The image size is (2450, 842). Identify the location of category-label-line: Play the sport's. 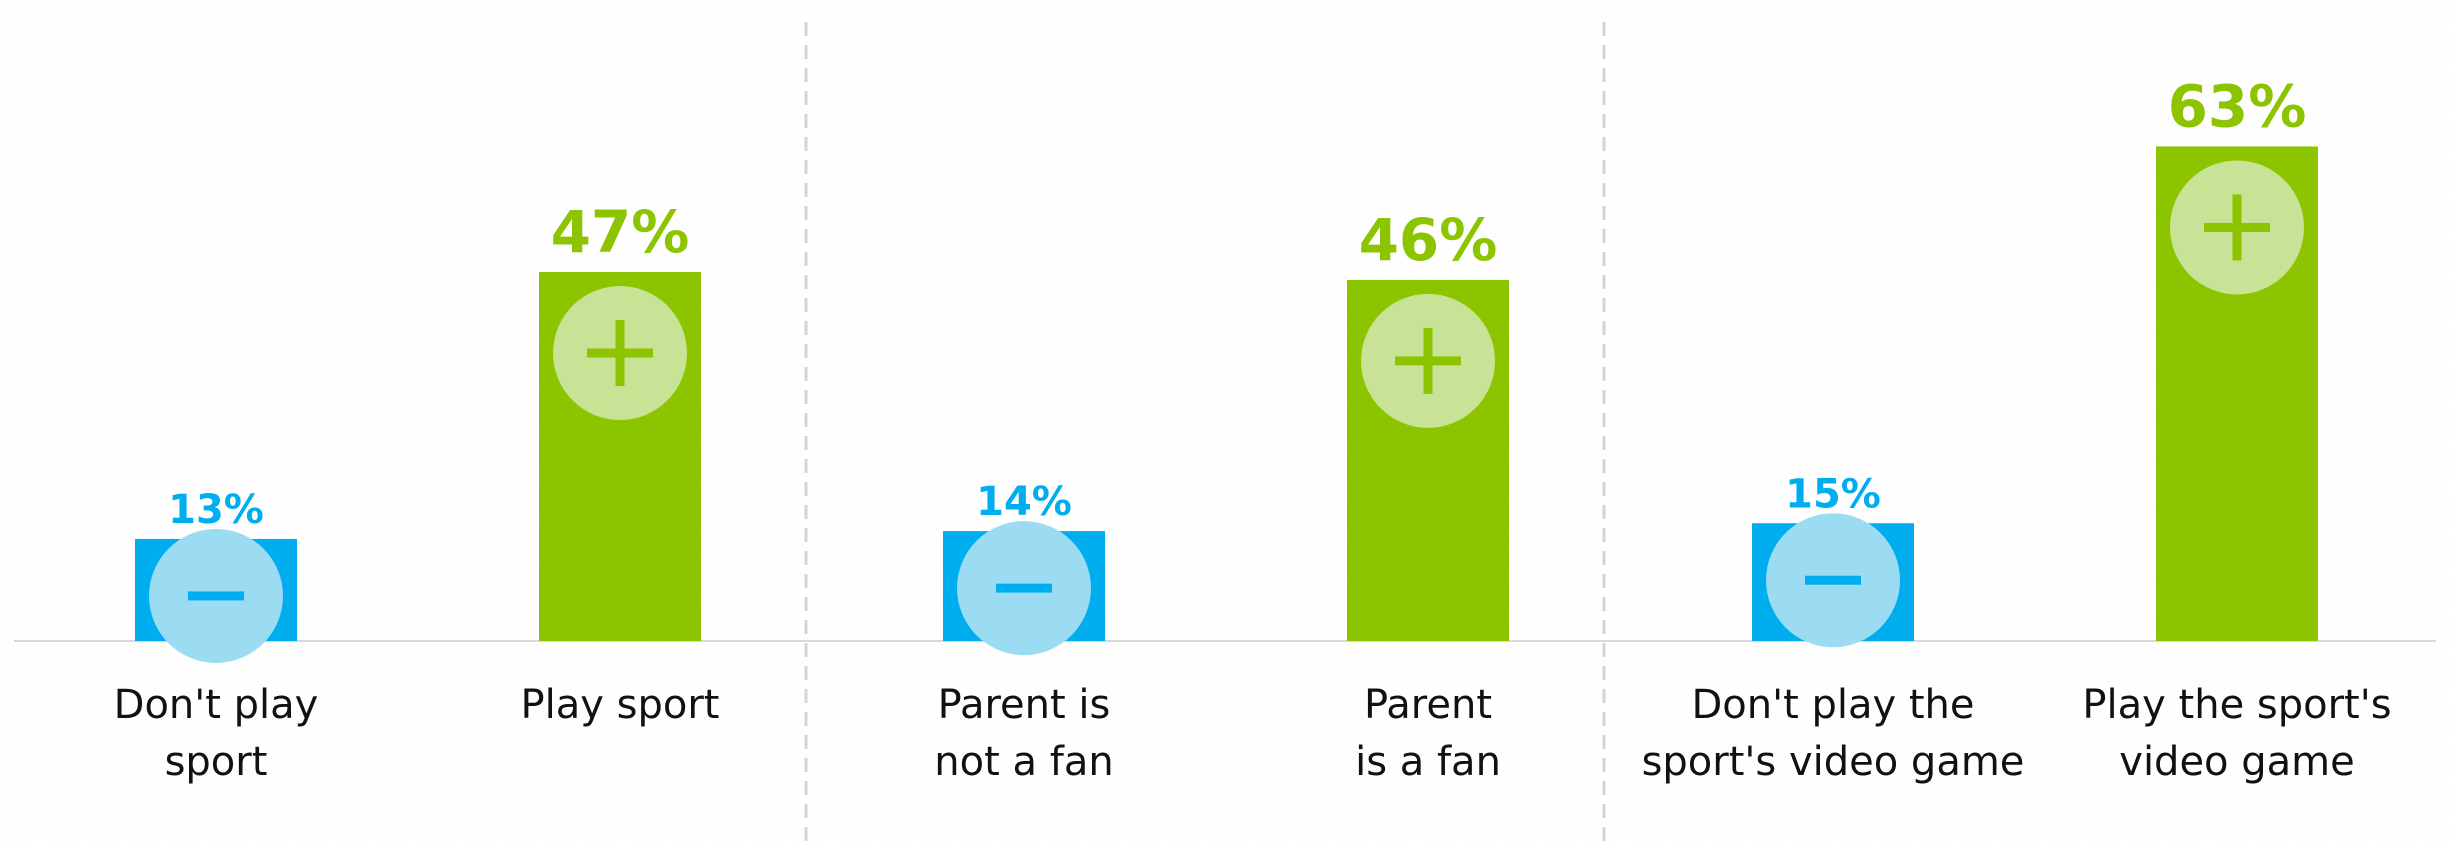
(2236, 705).